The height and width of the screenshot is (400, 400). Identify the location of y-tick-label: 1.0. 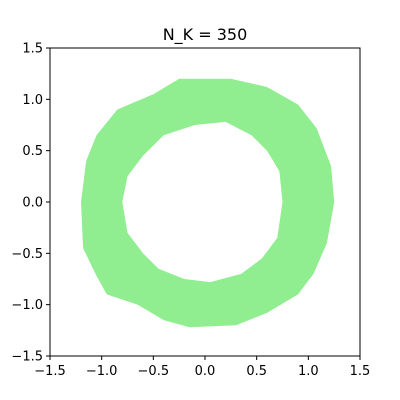
(32, 100).